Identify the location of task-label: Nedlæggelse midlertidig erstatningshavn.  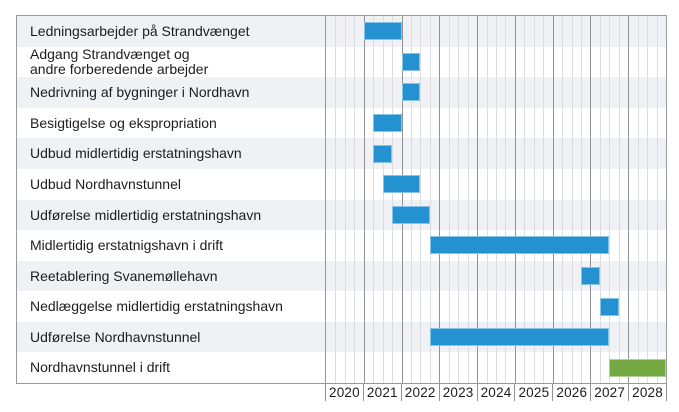
(156, 306).